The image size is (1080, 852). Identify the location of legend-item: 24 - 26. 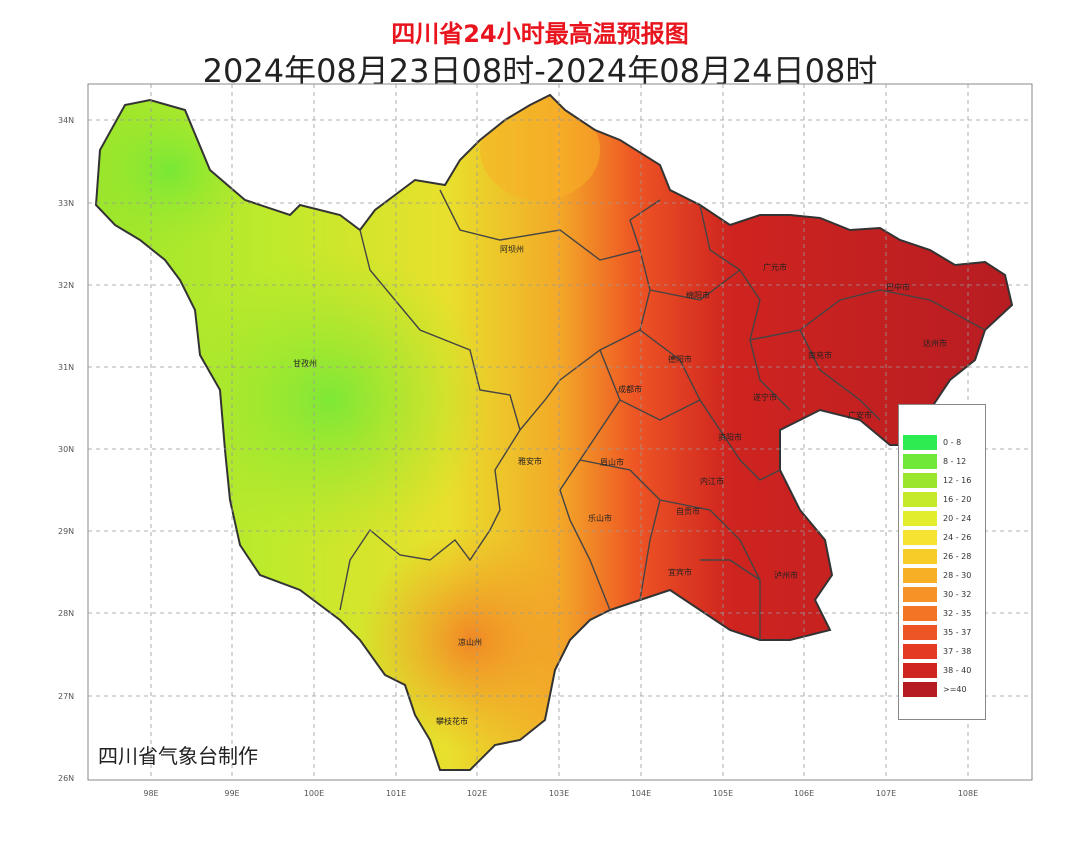
(944, 537).